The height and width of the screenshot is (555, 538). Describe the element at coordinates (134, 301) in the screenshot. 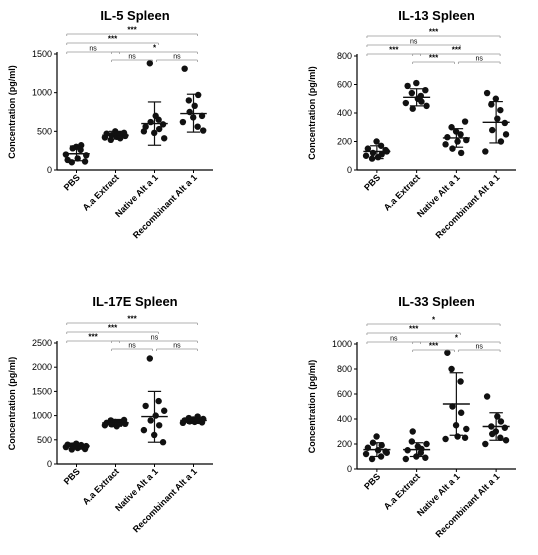

I see `chart-title: IL-17E Spleen` at that location.